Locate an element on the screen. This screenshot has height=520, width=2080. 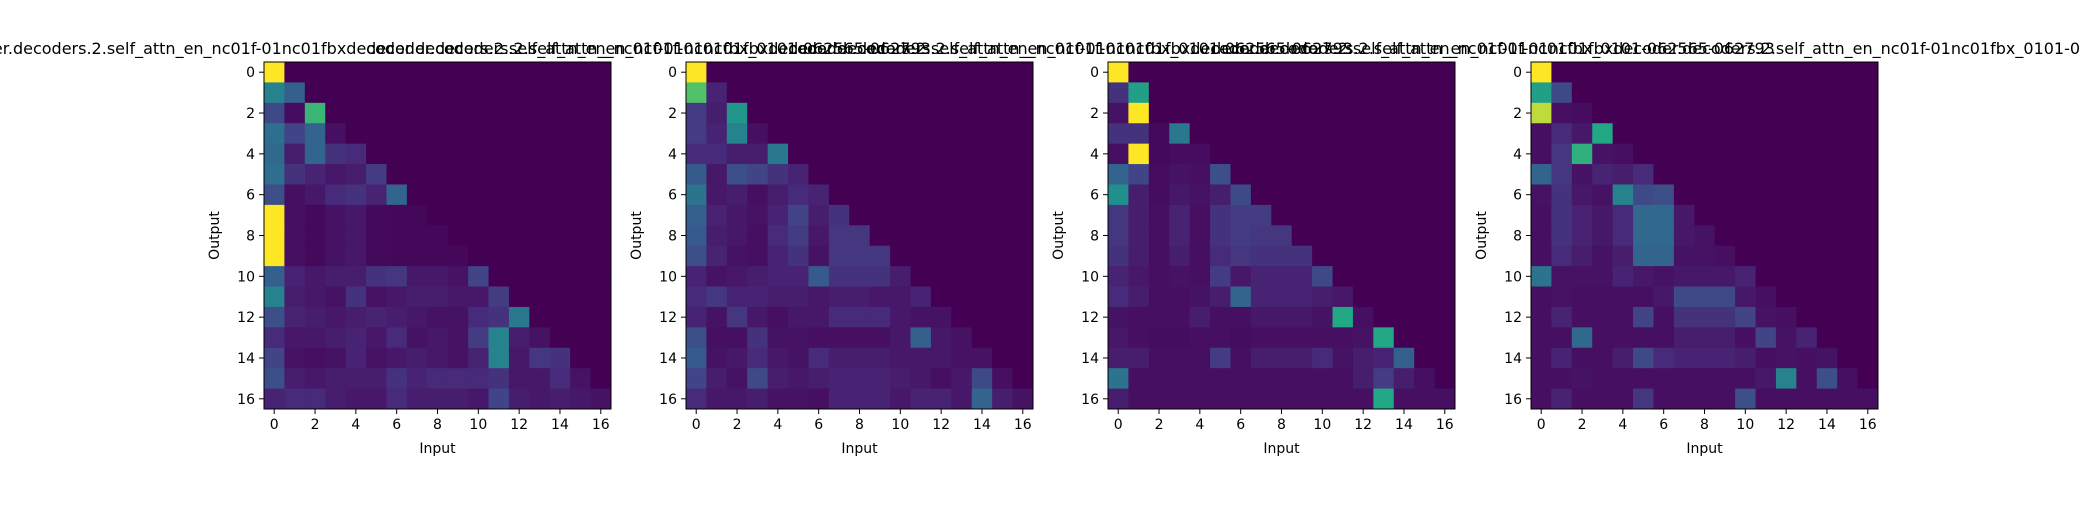
x-tick-label: 0 is located at coordinates (274, 425).